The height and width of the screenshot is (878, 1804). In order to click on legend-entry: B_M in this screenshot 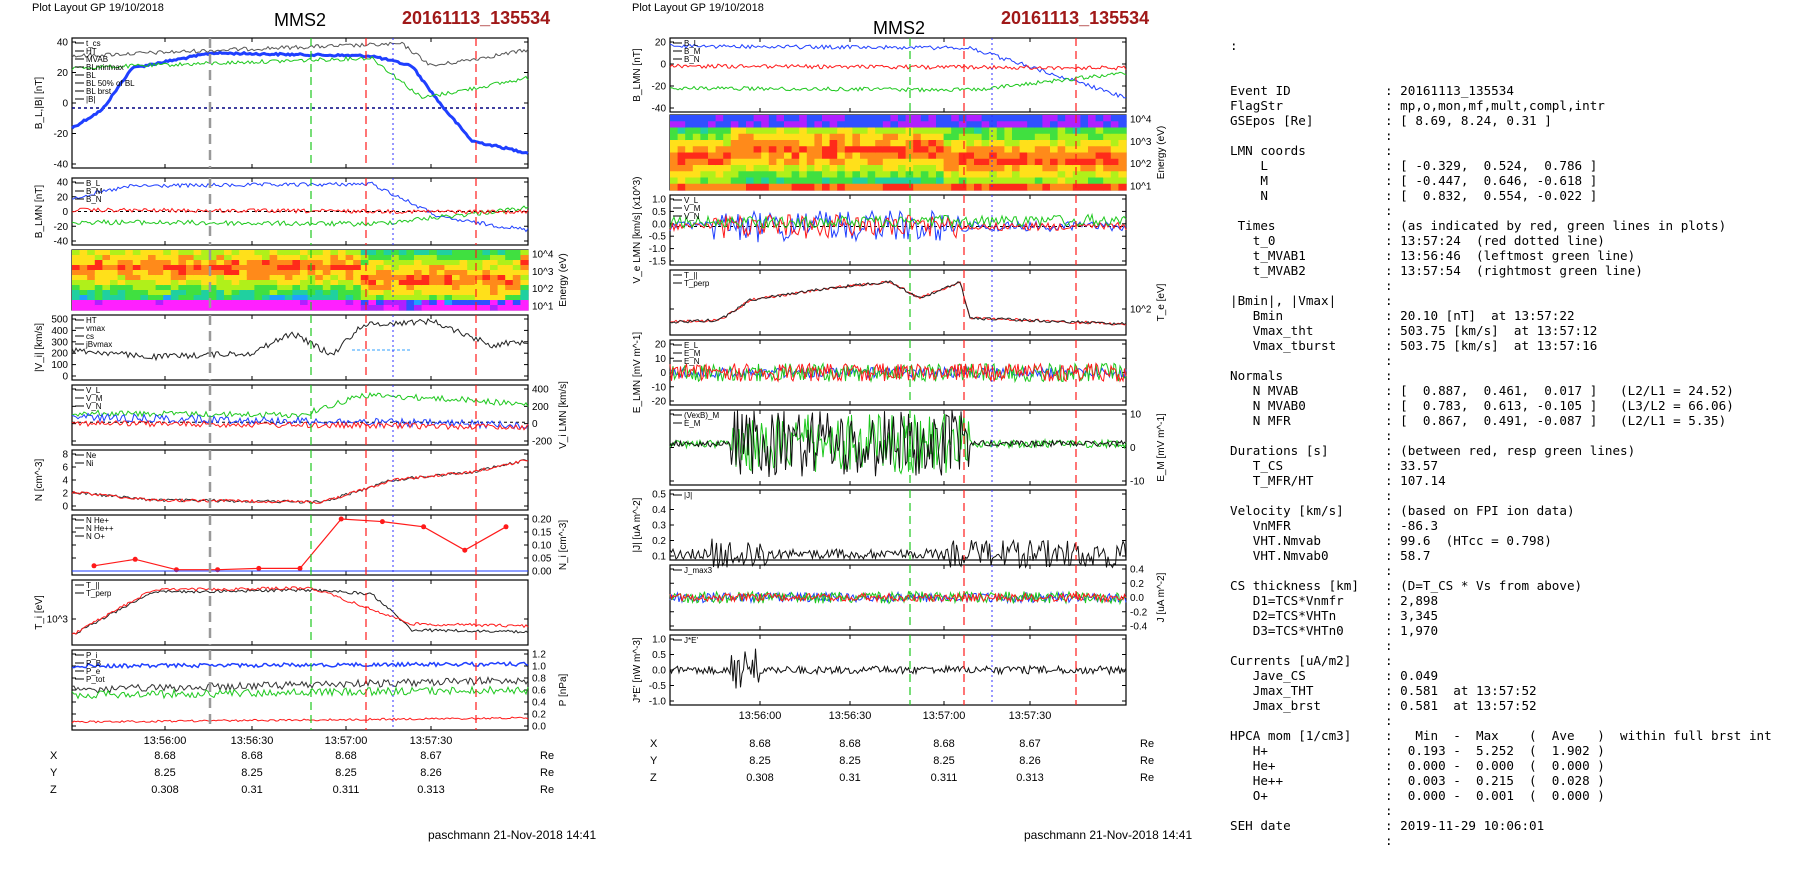, I will do `click(94, 191)`.